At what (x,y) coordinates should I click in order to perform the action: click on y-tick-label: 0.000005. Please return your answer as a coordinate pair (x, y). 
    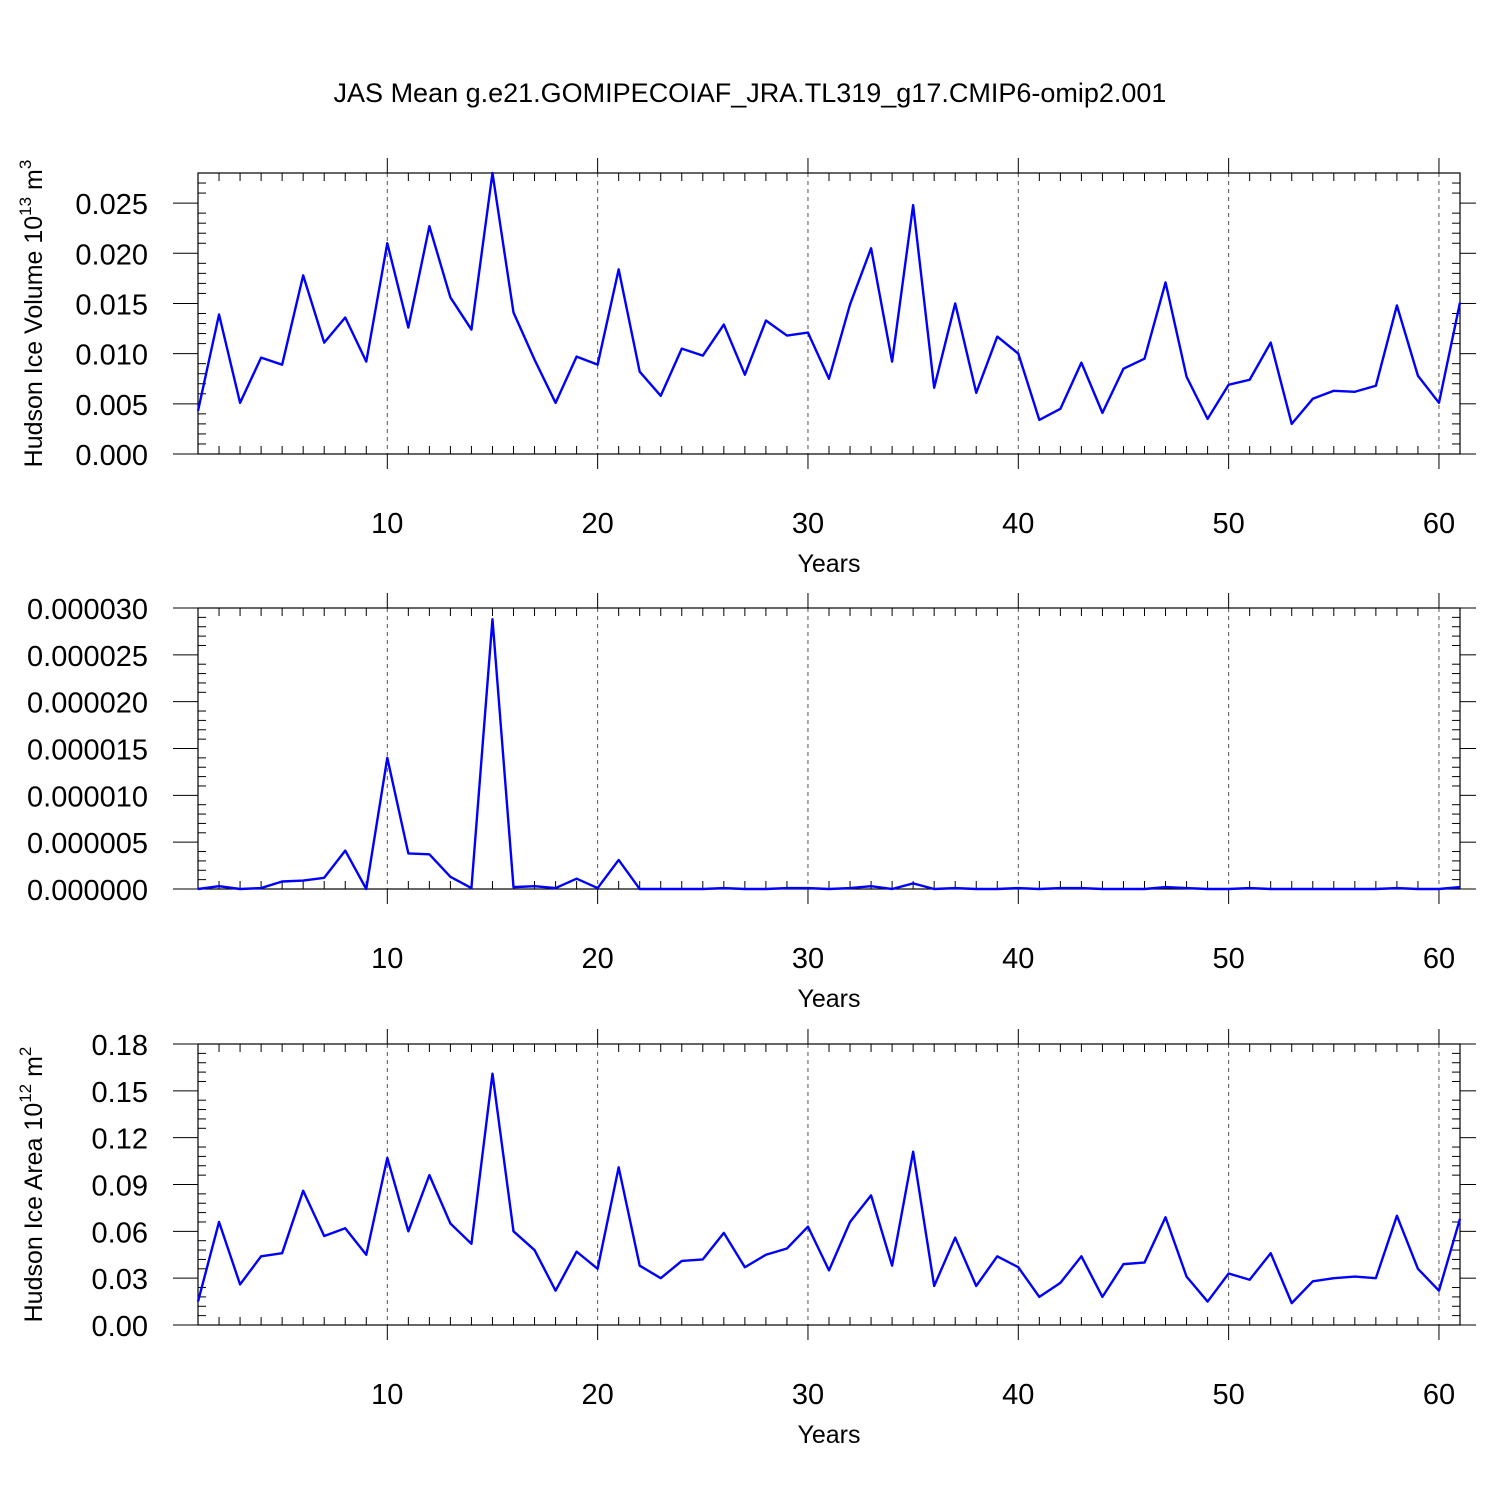
    Looking at the image, I should click on (87, 844).